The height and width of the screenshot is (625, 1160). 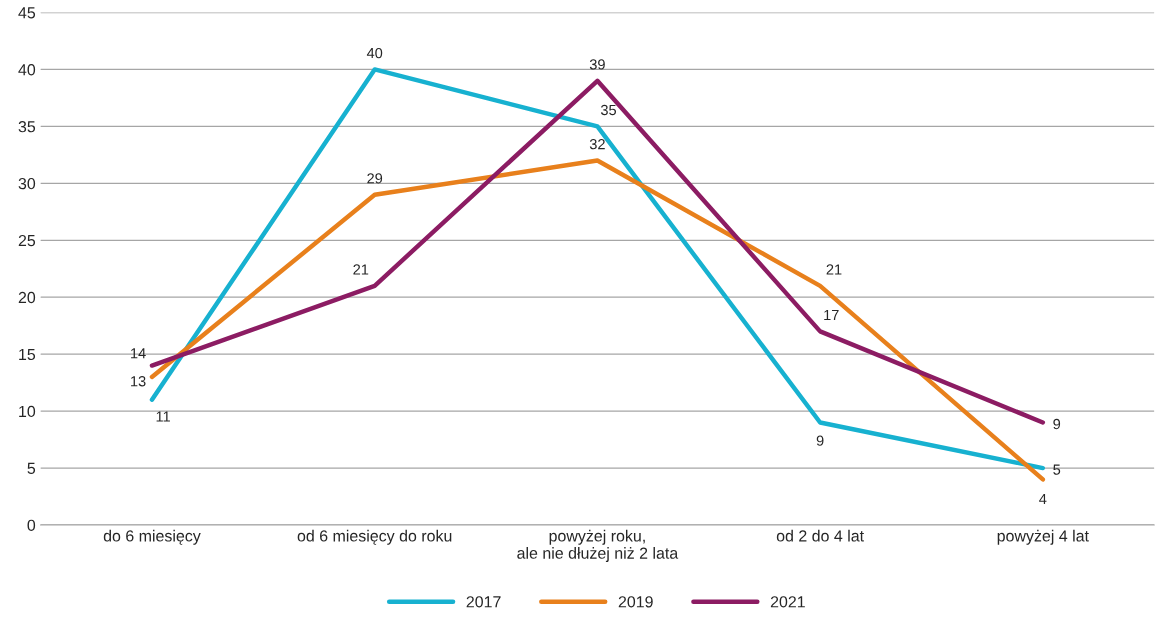 I want to click on y-tick-label: 15, so click(x=27, y=354).